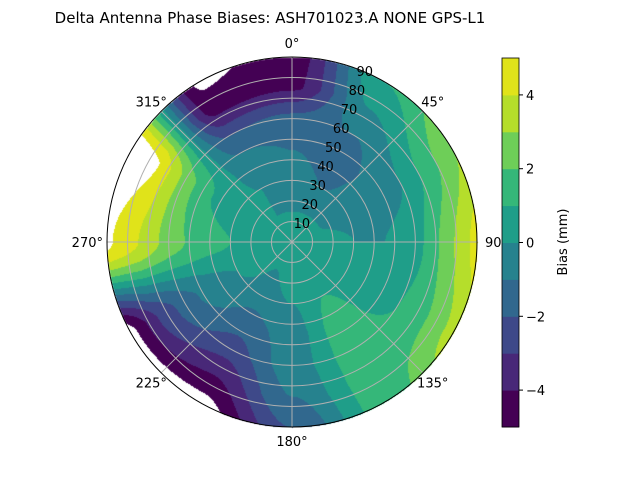  I want to click on colorbar: −4 −2 0 2 4, so click(523, 242).